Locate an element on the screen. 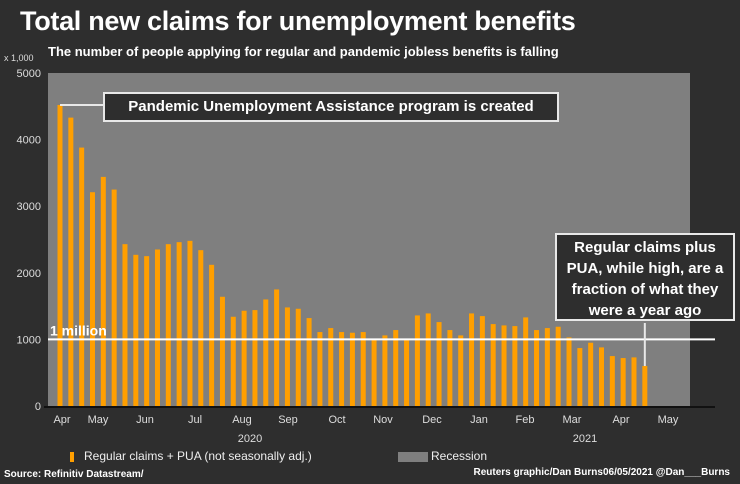 The width and height of the screenshot is (740, 484). x-tick-label: Mar is located at coordinates (572, 420).